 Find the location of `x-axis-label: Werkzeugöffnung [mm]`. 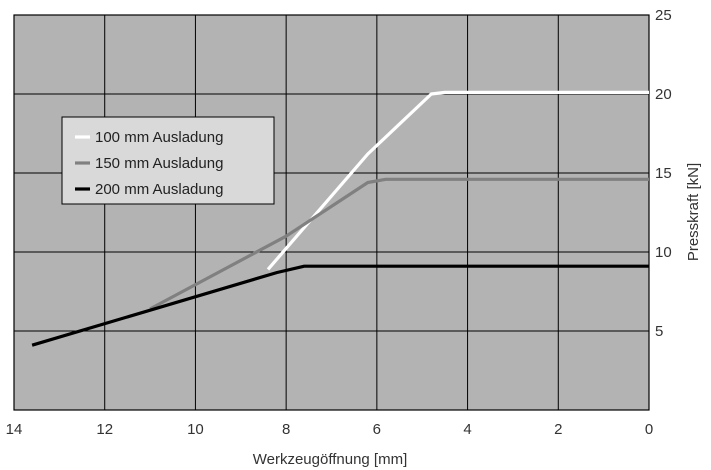

x-axis-label: Werkzeugöffnung [mm] is located at coordinates (330, 459).